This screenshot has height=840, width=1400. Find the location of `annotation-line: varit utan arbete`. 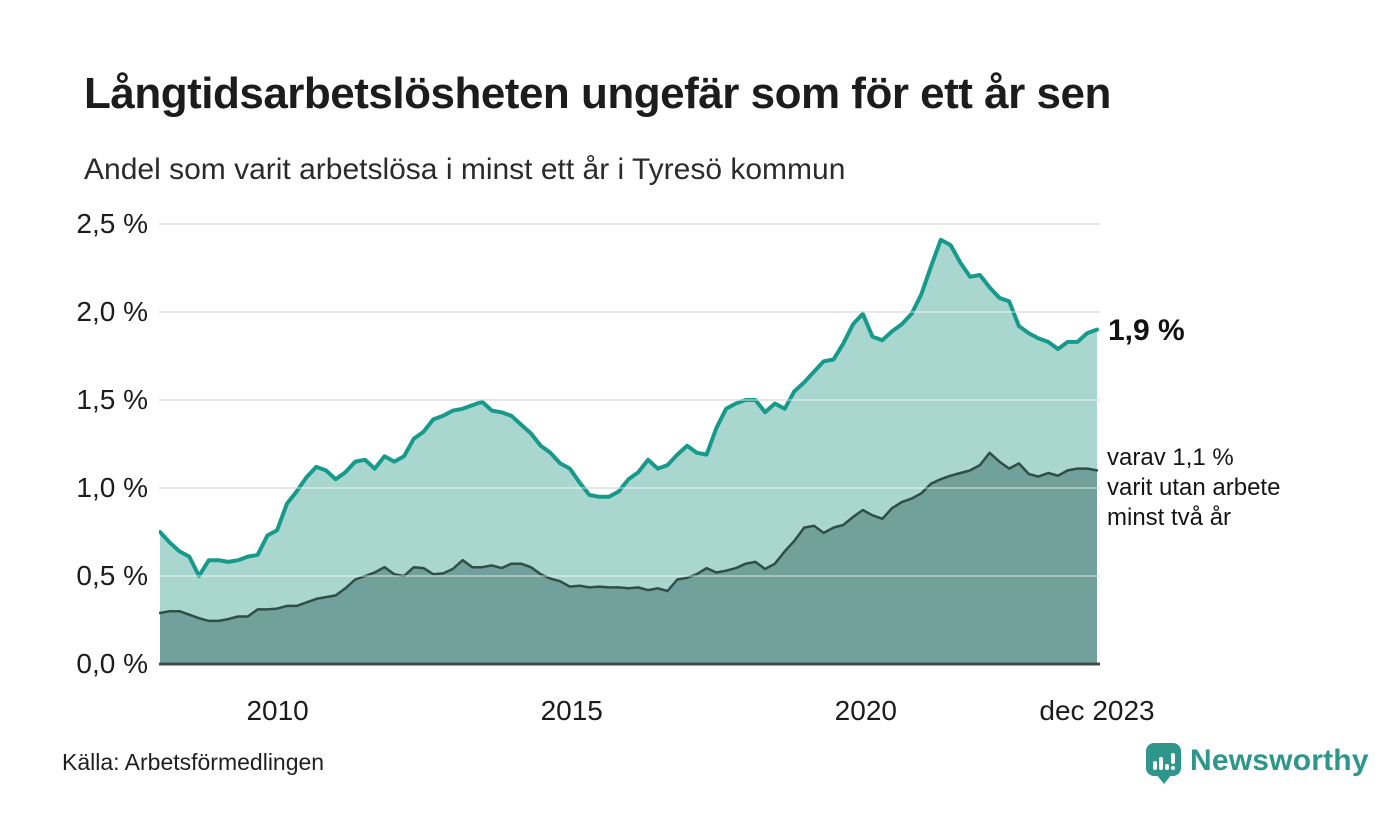

annotation-line: varit utan arbete is located at coordinates (1194, 487).